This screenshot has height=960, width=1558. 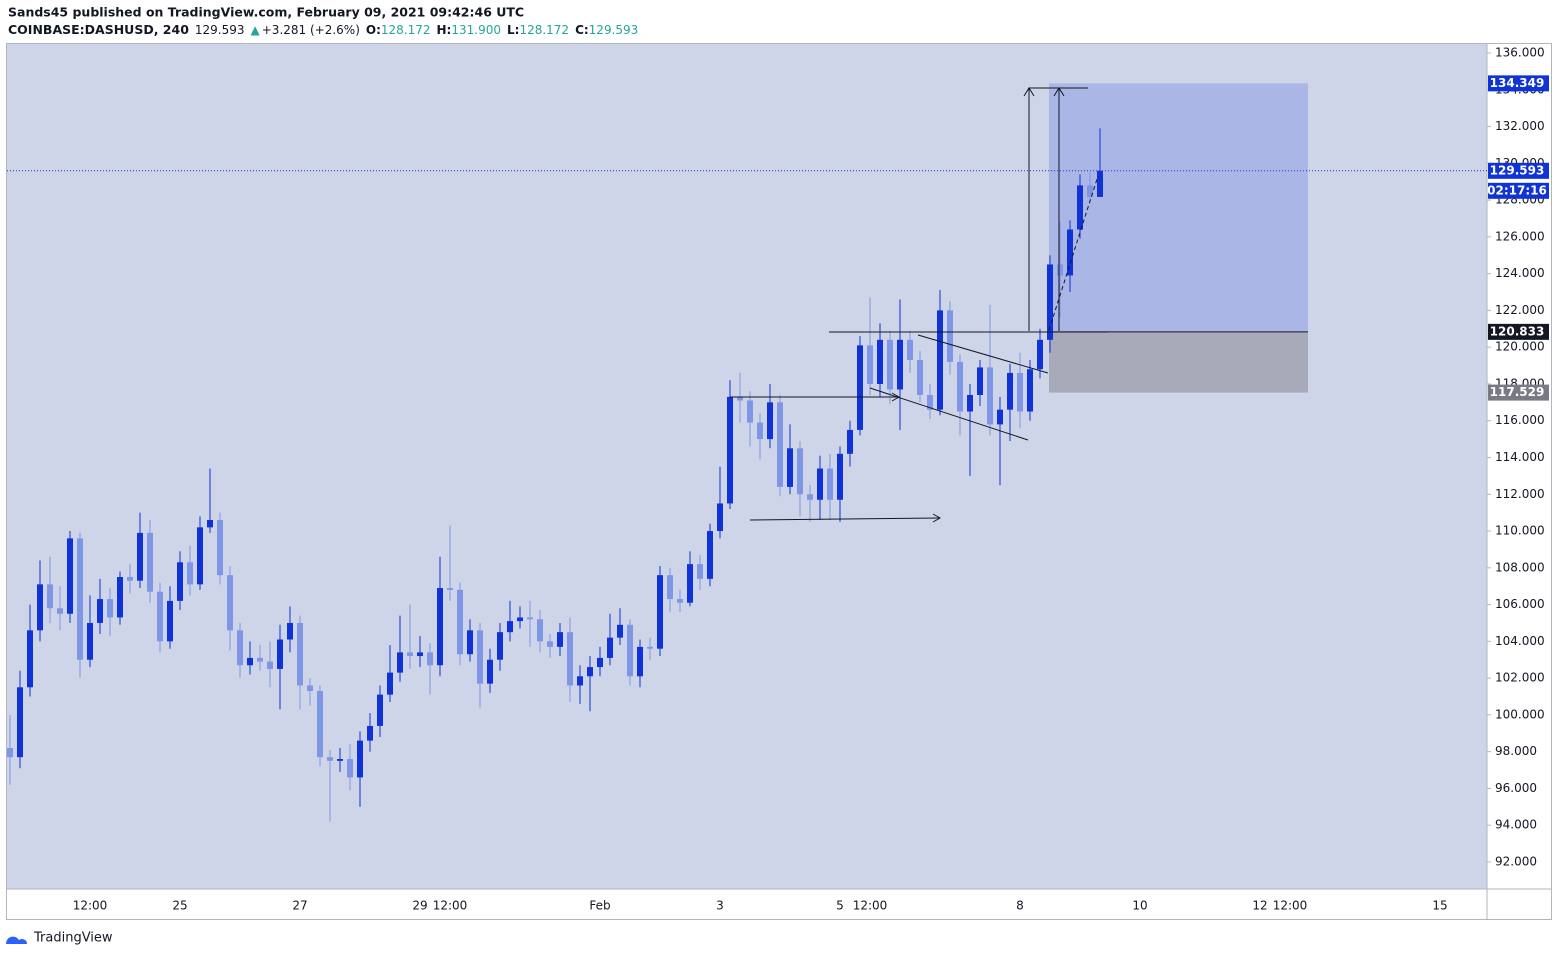 What do you see at coordinates (1520, 494) in the screenshot?
I see `y-tick-label: 112.000` at bounding box center [1520, 494].